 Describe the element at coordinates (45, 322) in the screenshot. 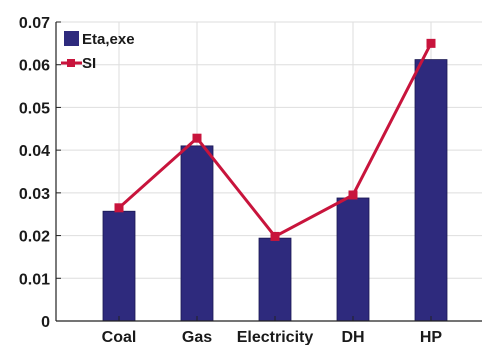

I see `y-tick-label: 0` at that location.